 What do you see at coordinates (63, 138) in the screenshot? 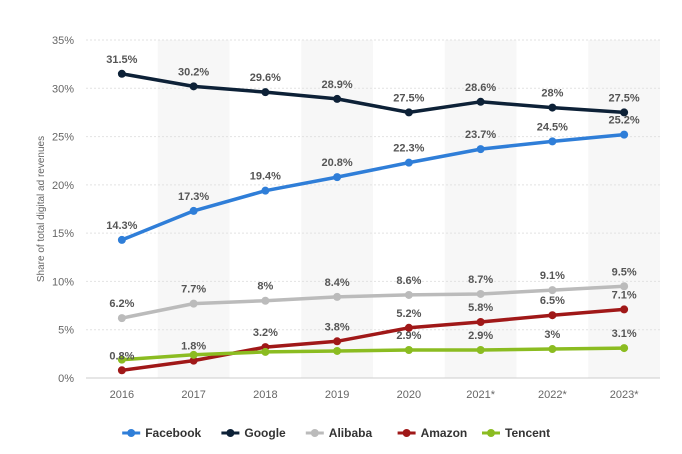
I see `y-tick-label: 25%` at bounding box center [63, 138].